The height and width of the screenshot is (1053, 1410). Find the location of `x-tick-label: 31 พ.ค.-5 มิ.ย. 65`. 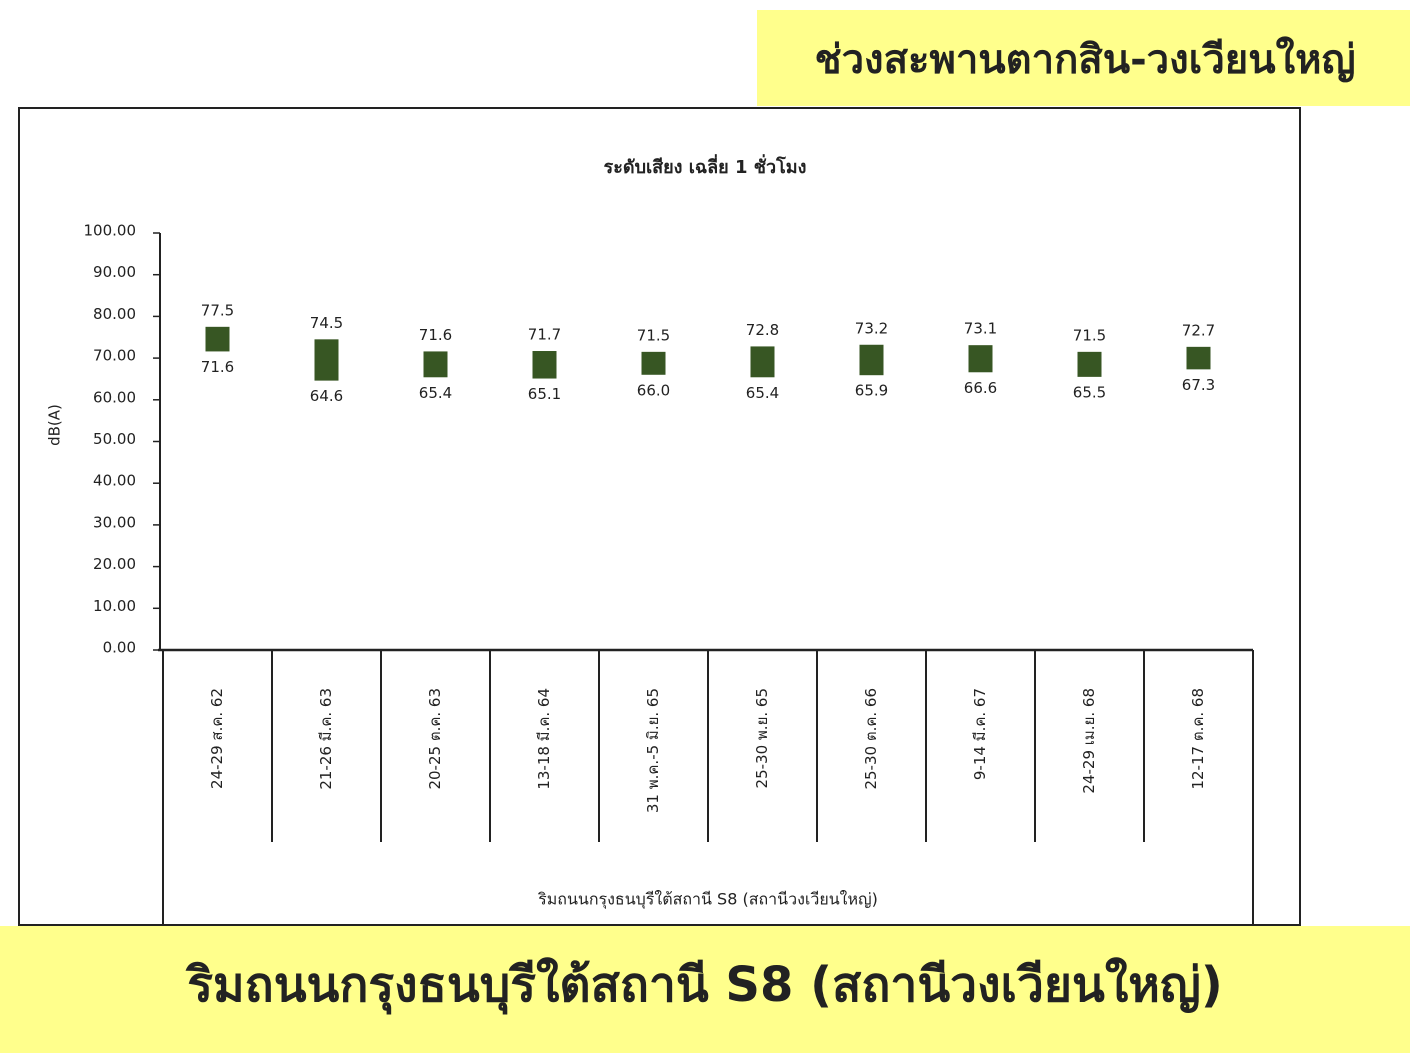

x-tick-label: 31 พ.ค.-5 มิ.ย. 65 is located at coordinates (653, 750).